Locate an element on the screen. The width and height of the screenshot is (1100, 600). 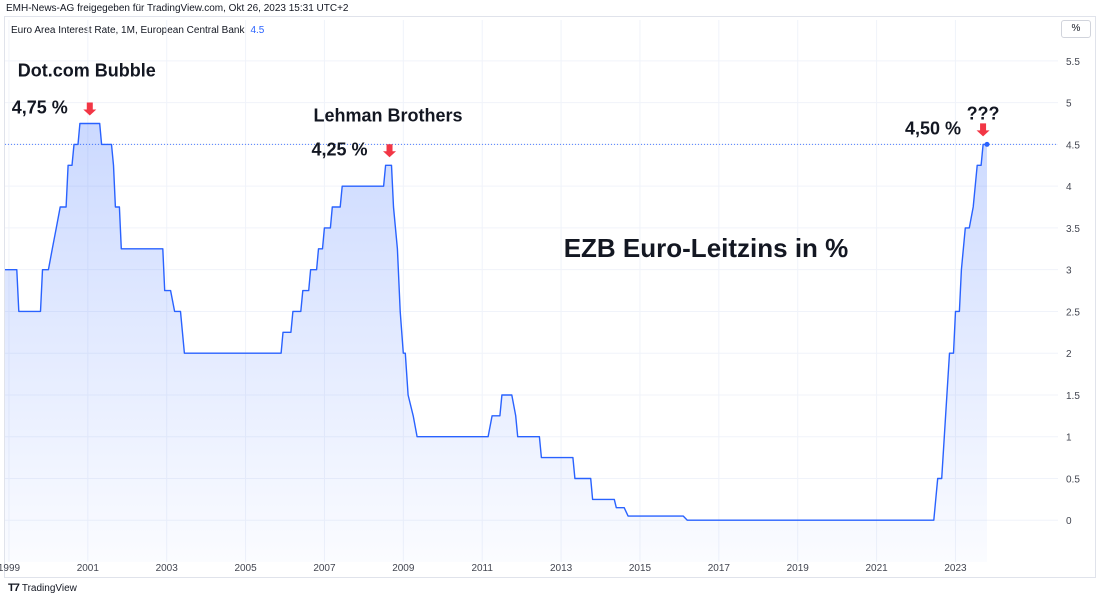
tradingview-brand: T7 TradingView is located at coordinates (42, 588).